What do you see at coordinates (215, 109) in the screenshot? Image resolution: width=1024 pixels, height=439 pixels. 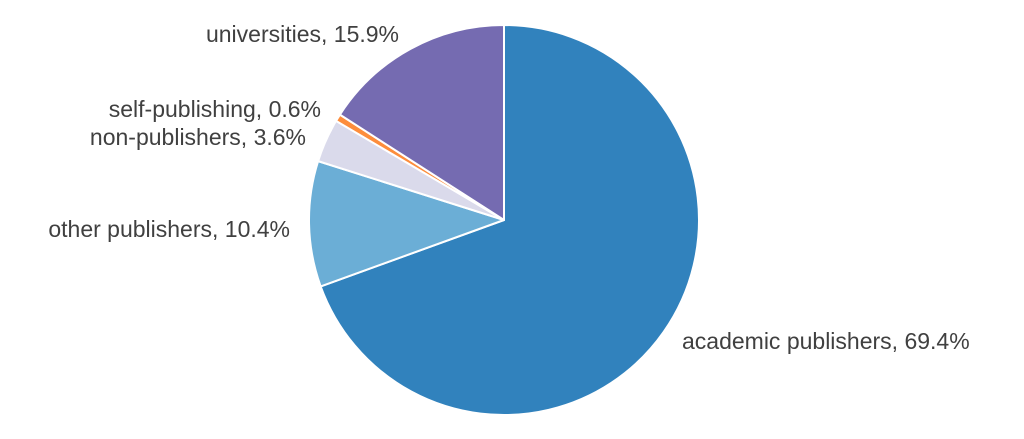 I see `slice-label-self-publishing: self-publishing, 0.6%` at bounding box center [215, 109].